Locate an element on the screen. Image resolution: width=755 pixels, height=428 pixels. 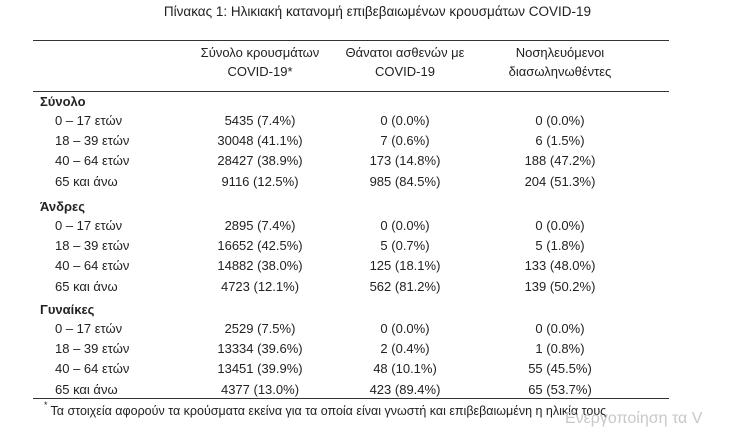
cases-cell: 30048 (41.1%) is located at coordinates (260, 141).